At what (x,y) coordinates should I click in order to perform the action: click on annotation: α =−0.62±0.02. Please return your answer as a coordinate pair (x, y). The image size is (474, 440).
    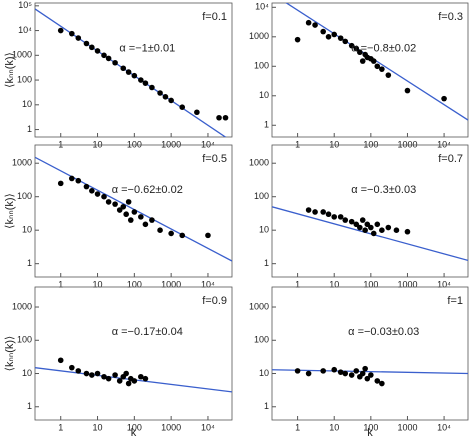
    Looking at the image, I should click on (147, 190).